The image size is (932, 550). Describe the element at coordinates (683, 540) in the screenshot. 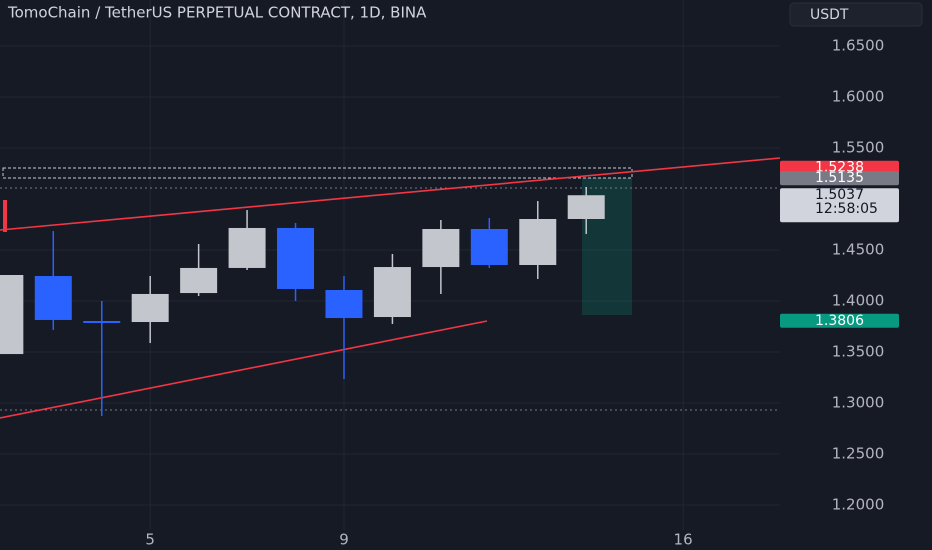

I see `x-tick-label: 16` at that location.